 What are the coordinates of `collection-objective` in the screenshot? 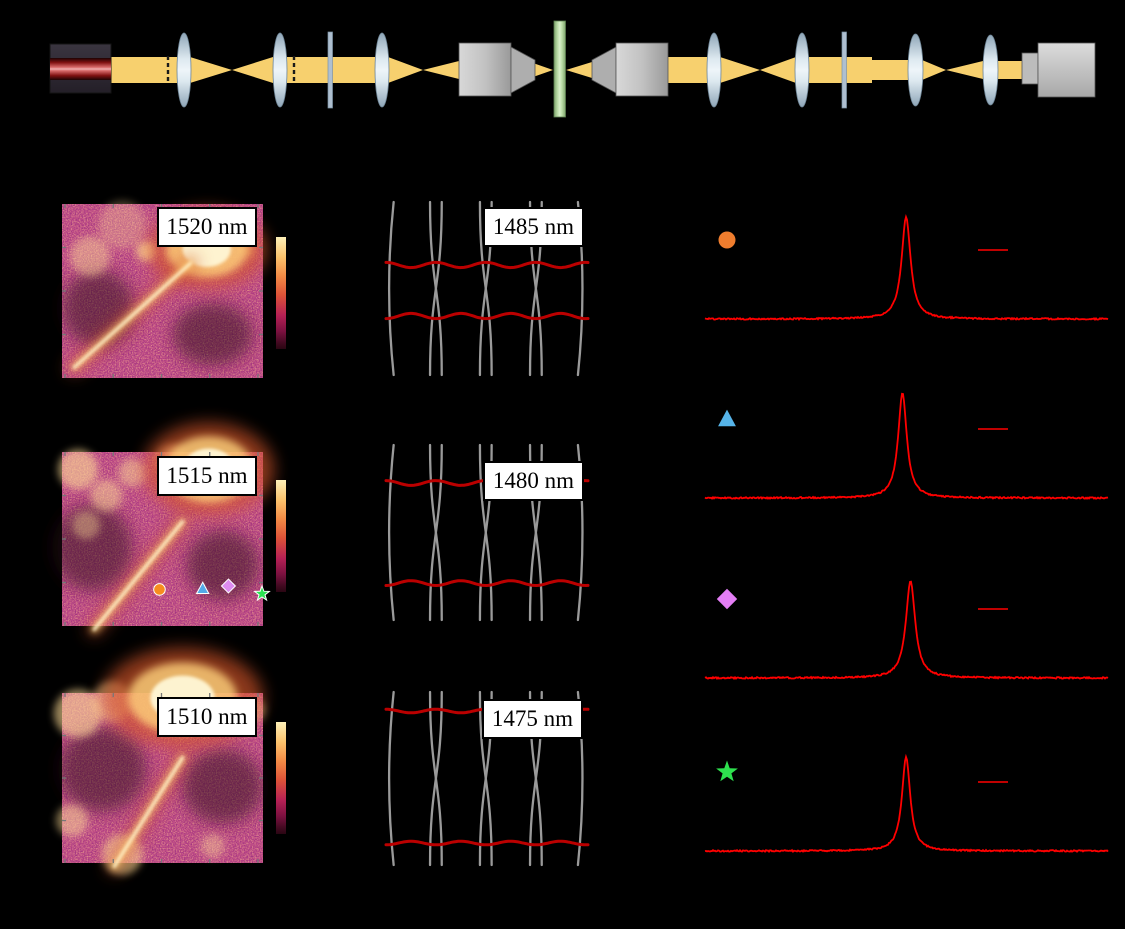 It's located at (630, 69).